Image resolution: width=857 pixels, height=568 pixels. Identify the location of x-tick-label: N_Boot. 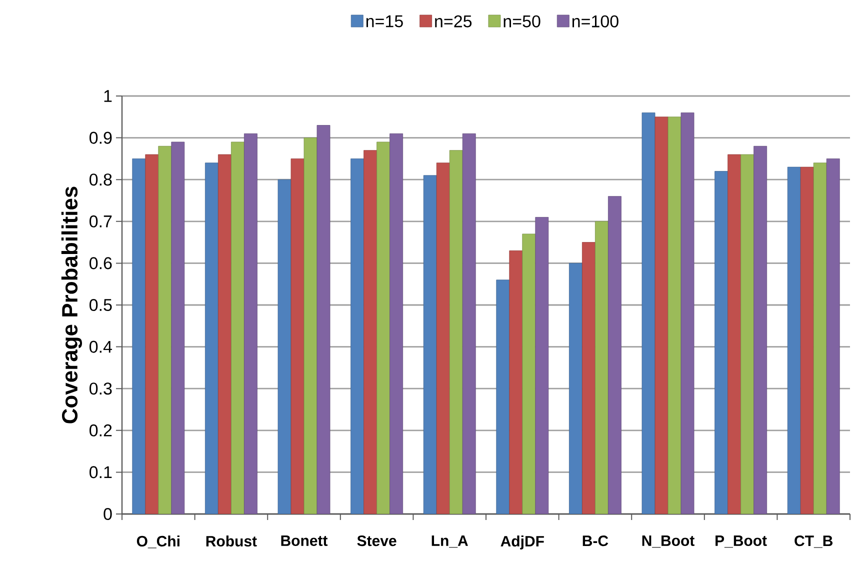
(668, 542).